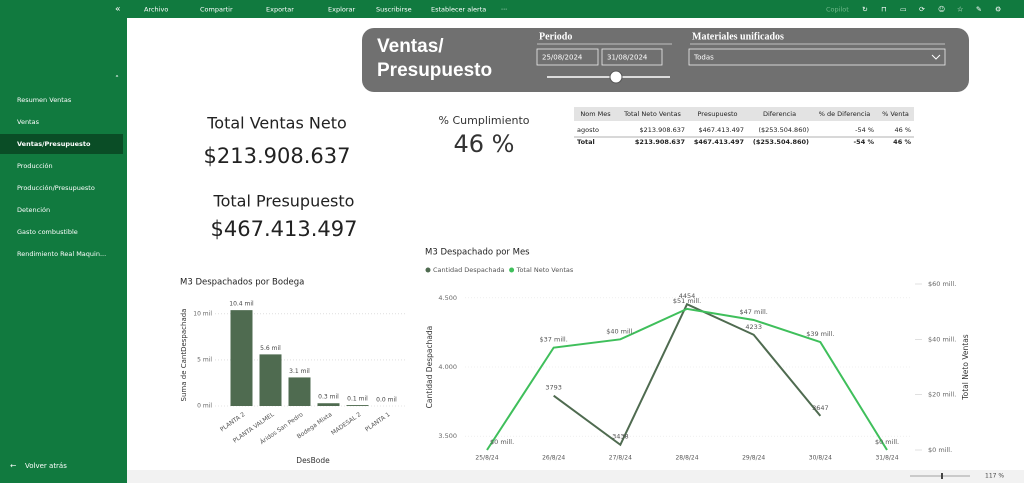  I want to click on data-label: 0.3 mil, so click(328, 397).